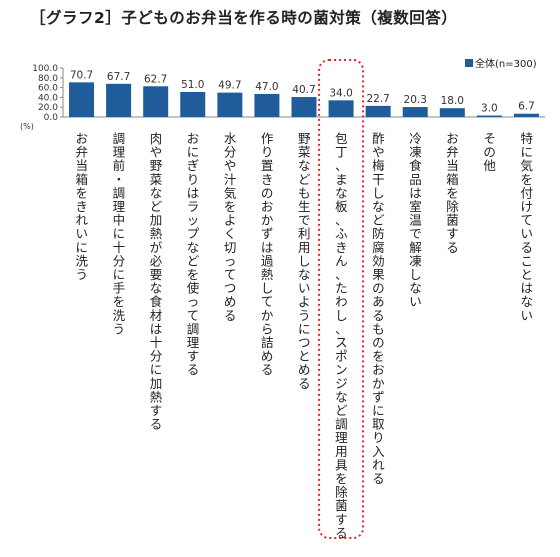  Describe the element at coordinates (452, 101) in the screenshot. I see `value-label: 18.0` at that location.